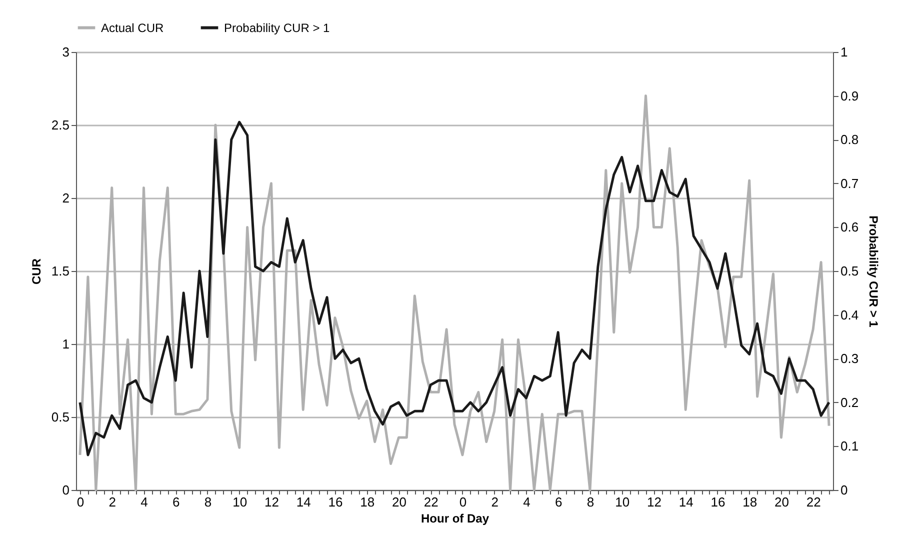  What do you see at coordinates (66, 52) in the screenshot?
I see `y-tick-label: 3` at bounding box center [66, 52].